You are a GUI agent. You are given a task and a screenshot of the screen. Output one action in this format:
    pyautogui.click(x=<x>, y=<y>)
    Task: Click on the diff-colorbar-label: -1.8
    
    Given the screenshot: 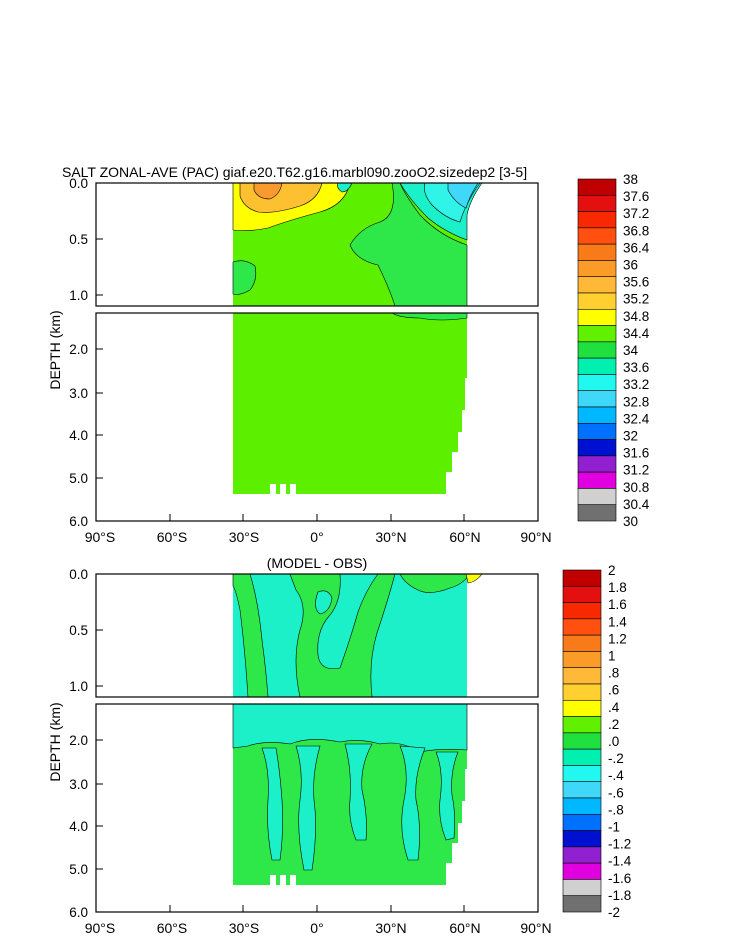 What is the action you would take?
    pyautogui.click(x=619, y=895)
    